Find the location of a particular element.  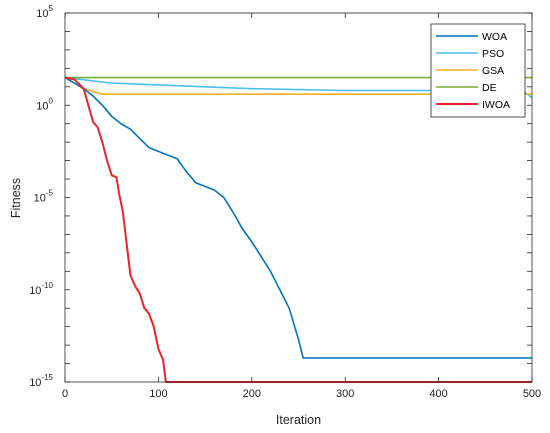

x-tick-label: 300 is located at coordinates (345, 394).